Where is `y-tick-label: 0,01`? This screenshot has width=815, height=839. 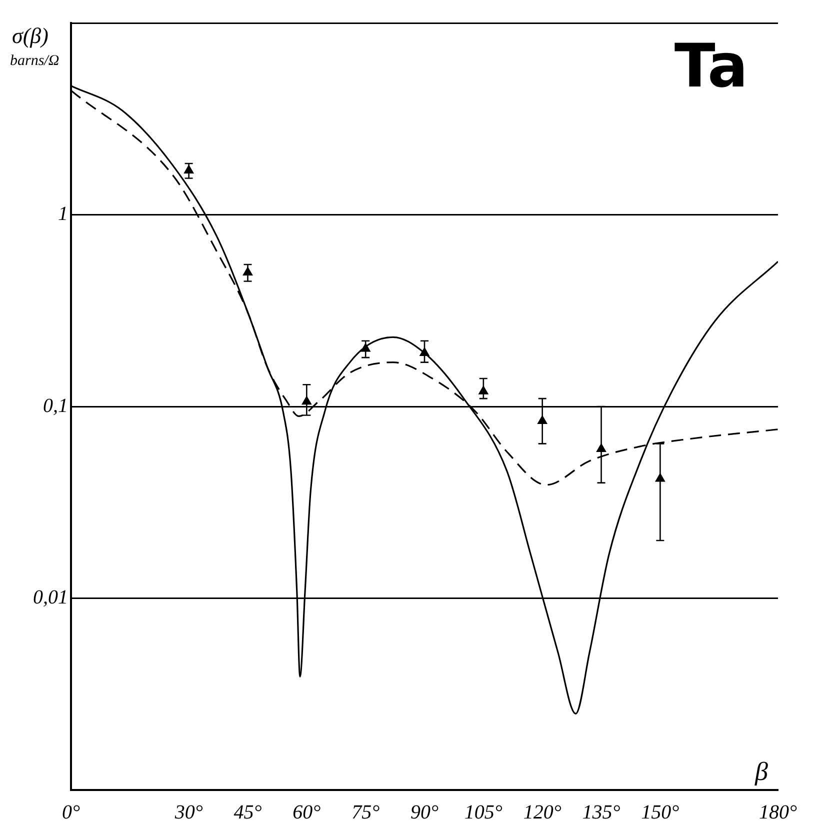 y-tick-label: 0,01 is located at coordinates (50, 597).